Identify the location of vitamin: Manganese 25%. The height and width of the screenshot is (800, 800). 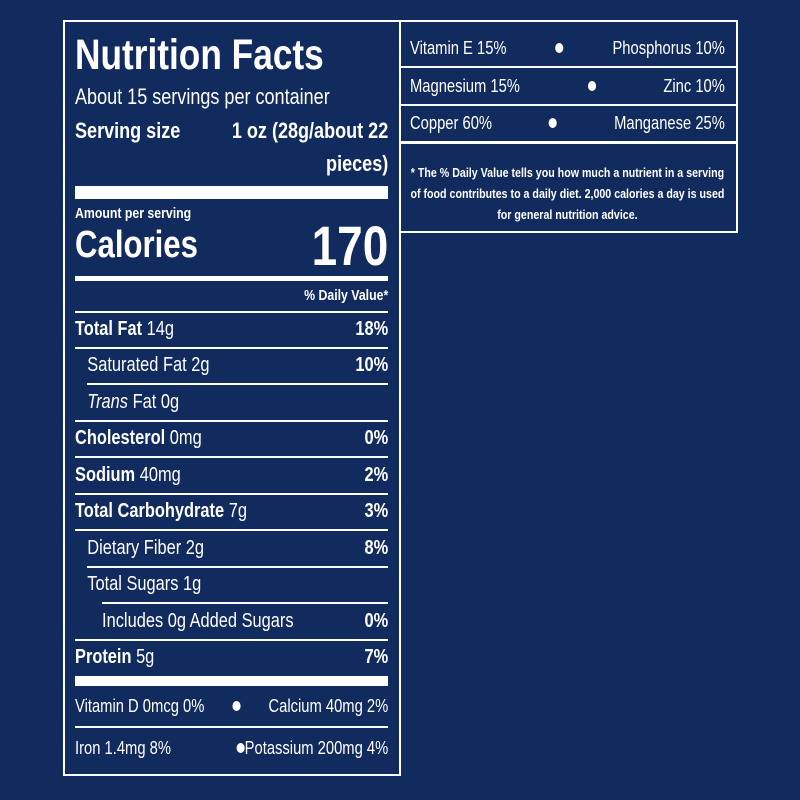
(669, 122).